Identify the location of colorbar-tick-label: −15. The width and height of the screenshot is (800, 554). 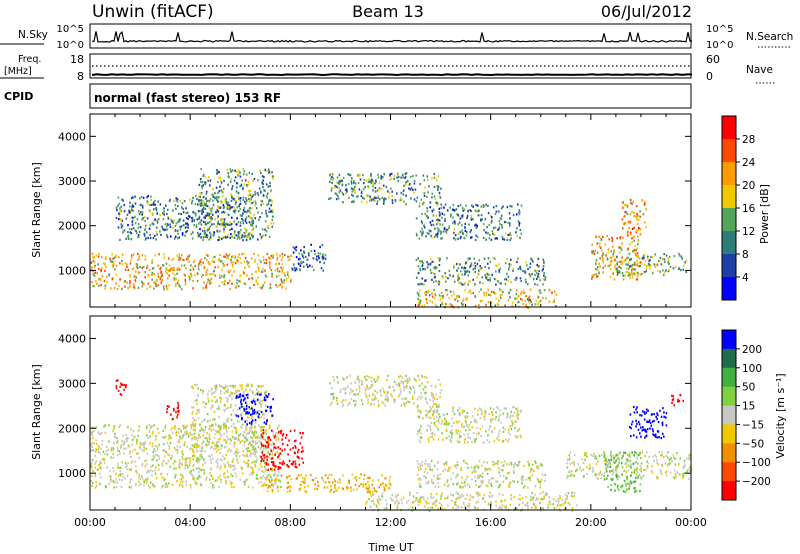
(753, 425).